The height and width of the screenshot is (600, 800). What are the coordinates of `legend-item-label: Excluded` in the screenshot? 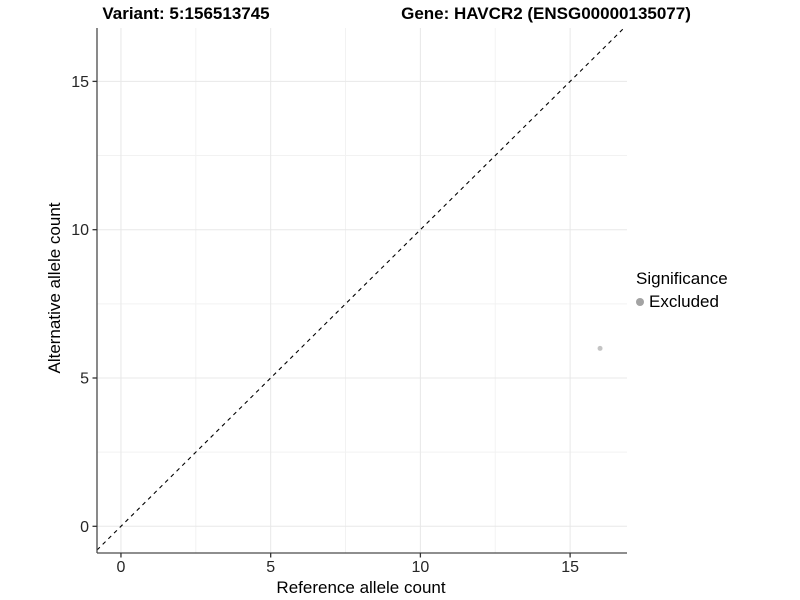 It's located at (684, 301).